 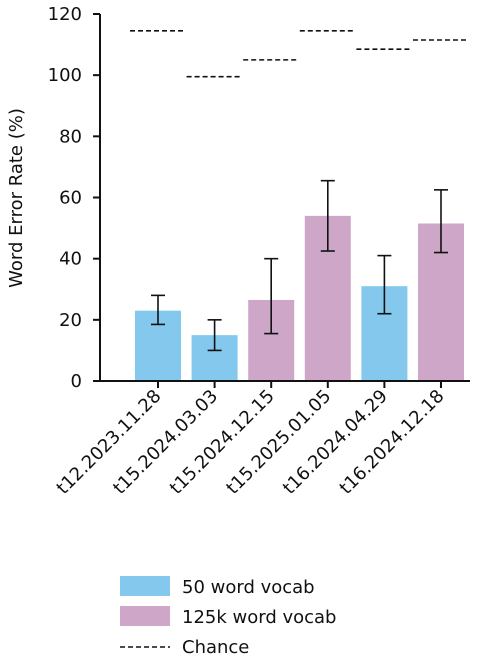 What do you see at coordinates (278, 442) in the screenshot?
I see `x-tick-label: t15.2025.01.05` at bounding box center [278, 442].